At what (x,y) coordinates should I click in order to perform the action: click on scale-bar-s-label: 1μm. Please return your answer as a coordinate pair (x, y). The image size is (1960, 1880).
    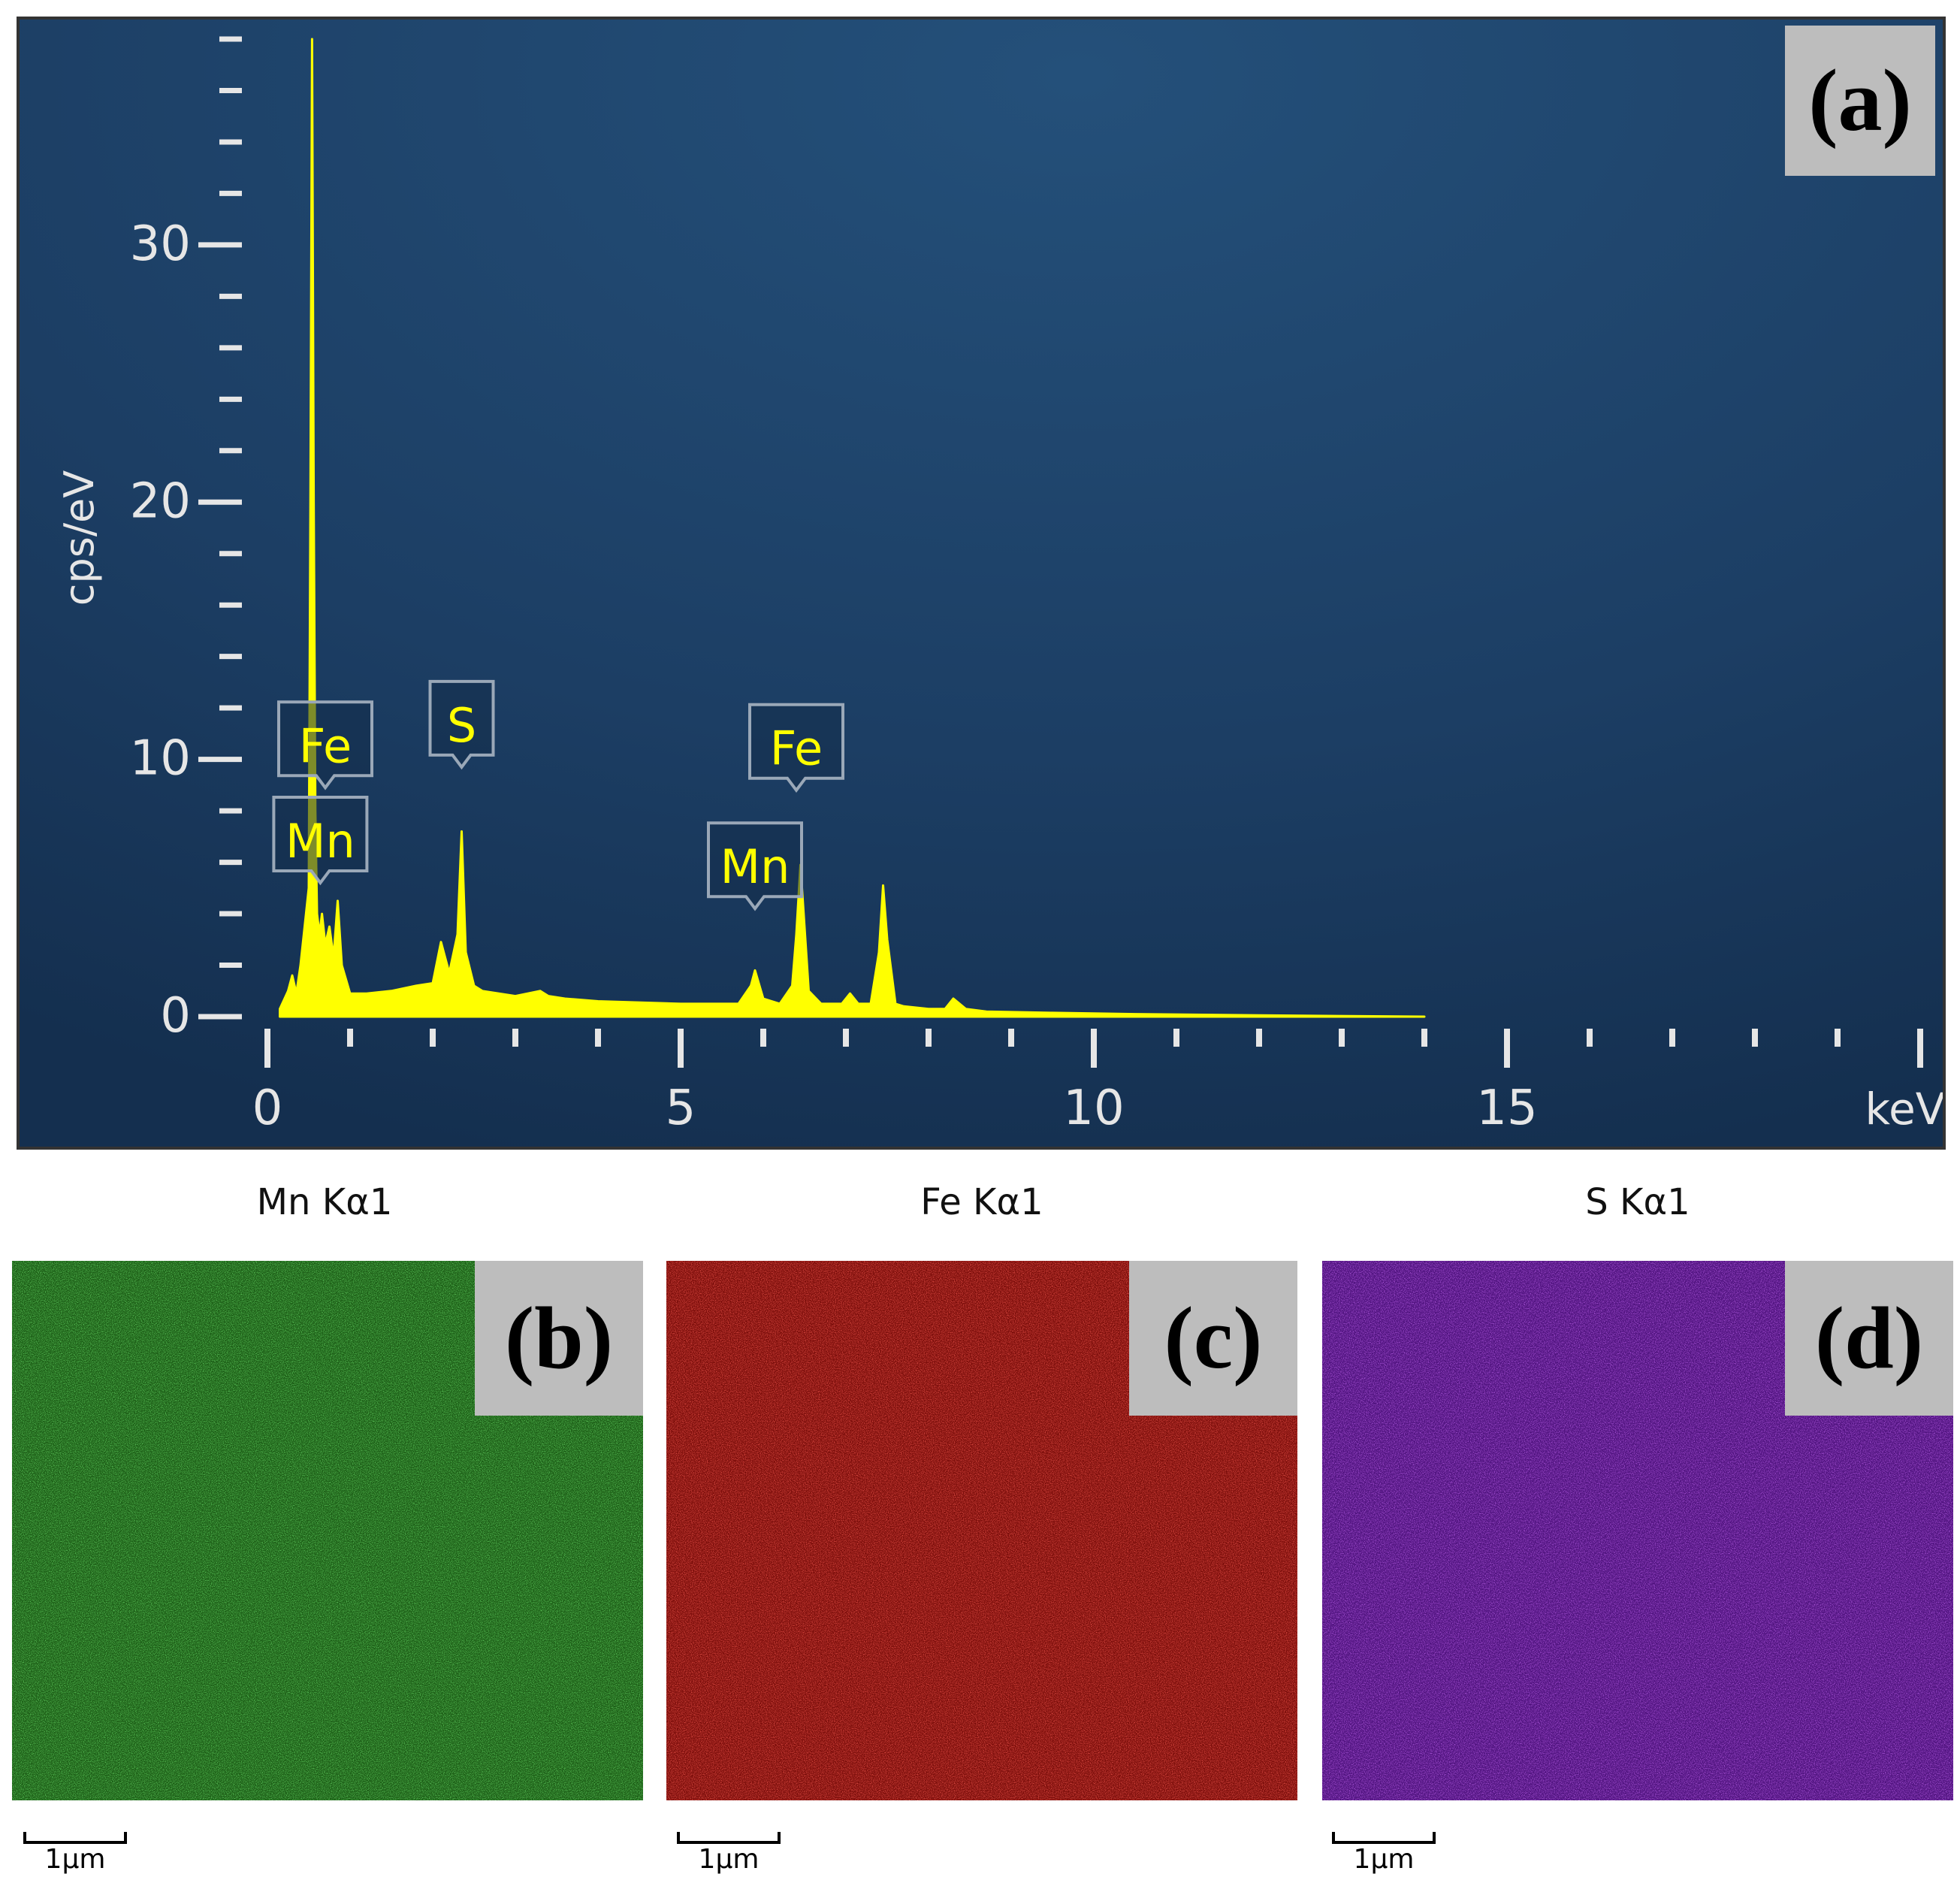
    Looking at the image, I should click on (1384, 1859).